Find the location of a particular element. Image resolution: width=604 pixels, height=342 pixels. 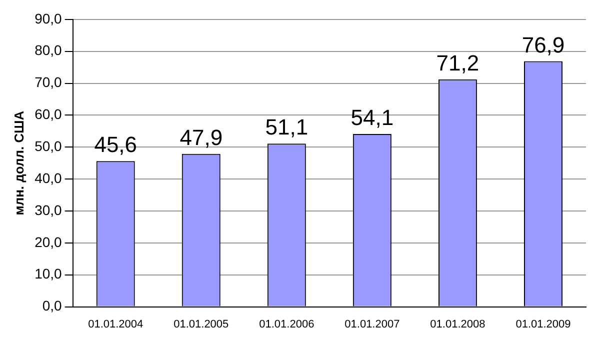

y-tick-label: 30,0 is located at coordinates (48, 210).